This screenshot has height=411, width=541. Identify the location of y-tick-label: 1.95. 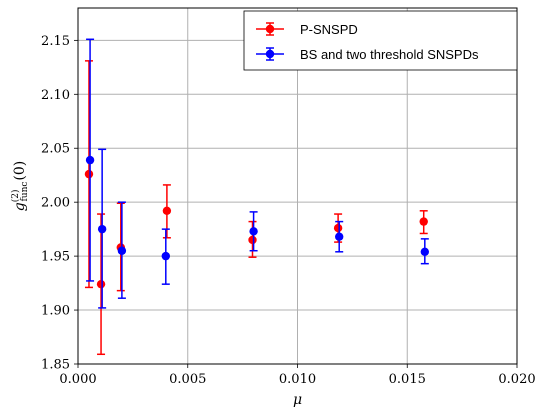
(55, 257).